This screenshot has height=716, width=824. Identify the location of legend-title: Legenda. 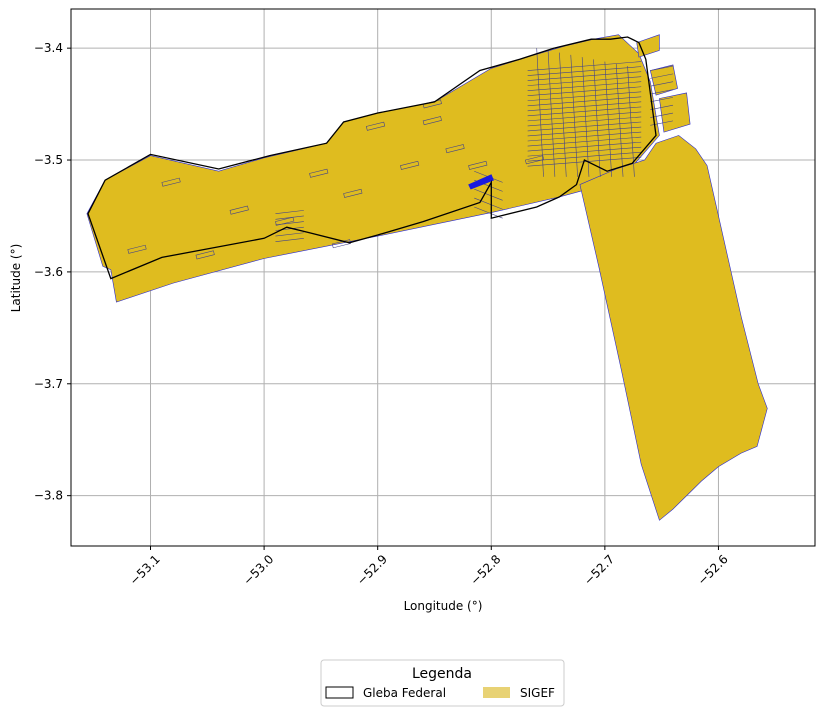
(442, 674).